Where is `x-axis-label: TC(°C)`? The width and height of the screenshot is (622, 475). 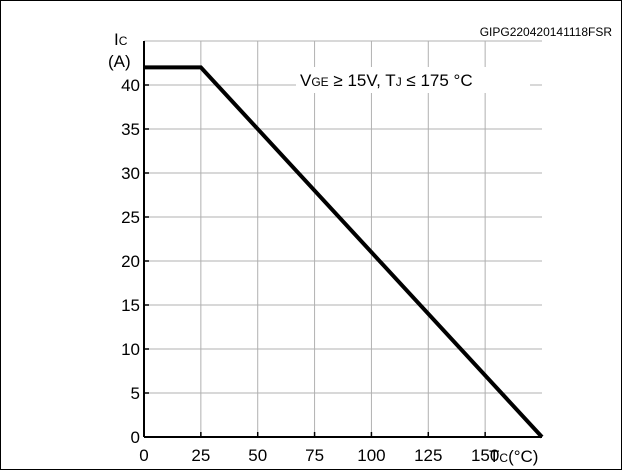 x-axis-label: TC(°C) is located at coordinates (513, 456).